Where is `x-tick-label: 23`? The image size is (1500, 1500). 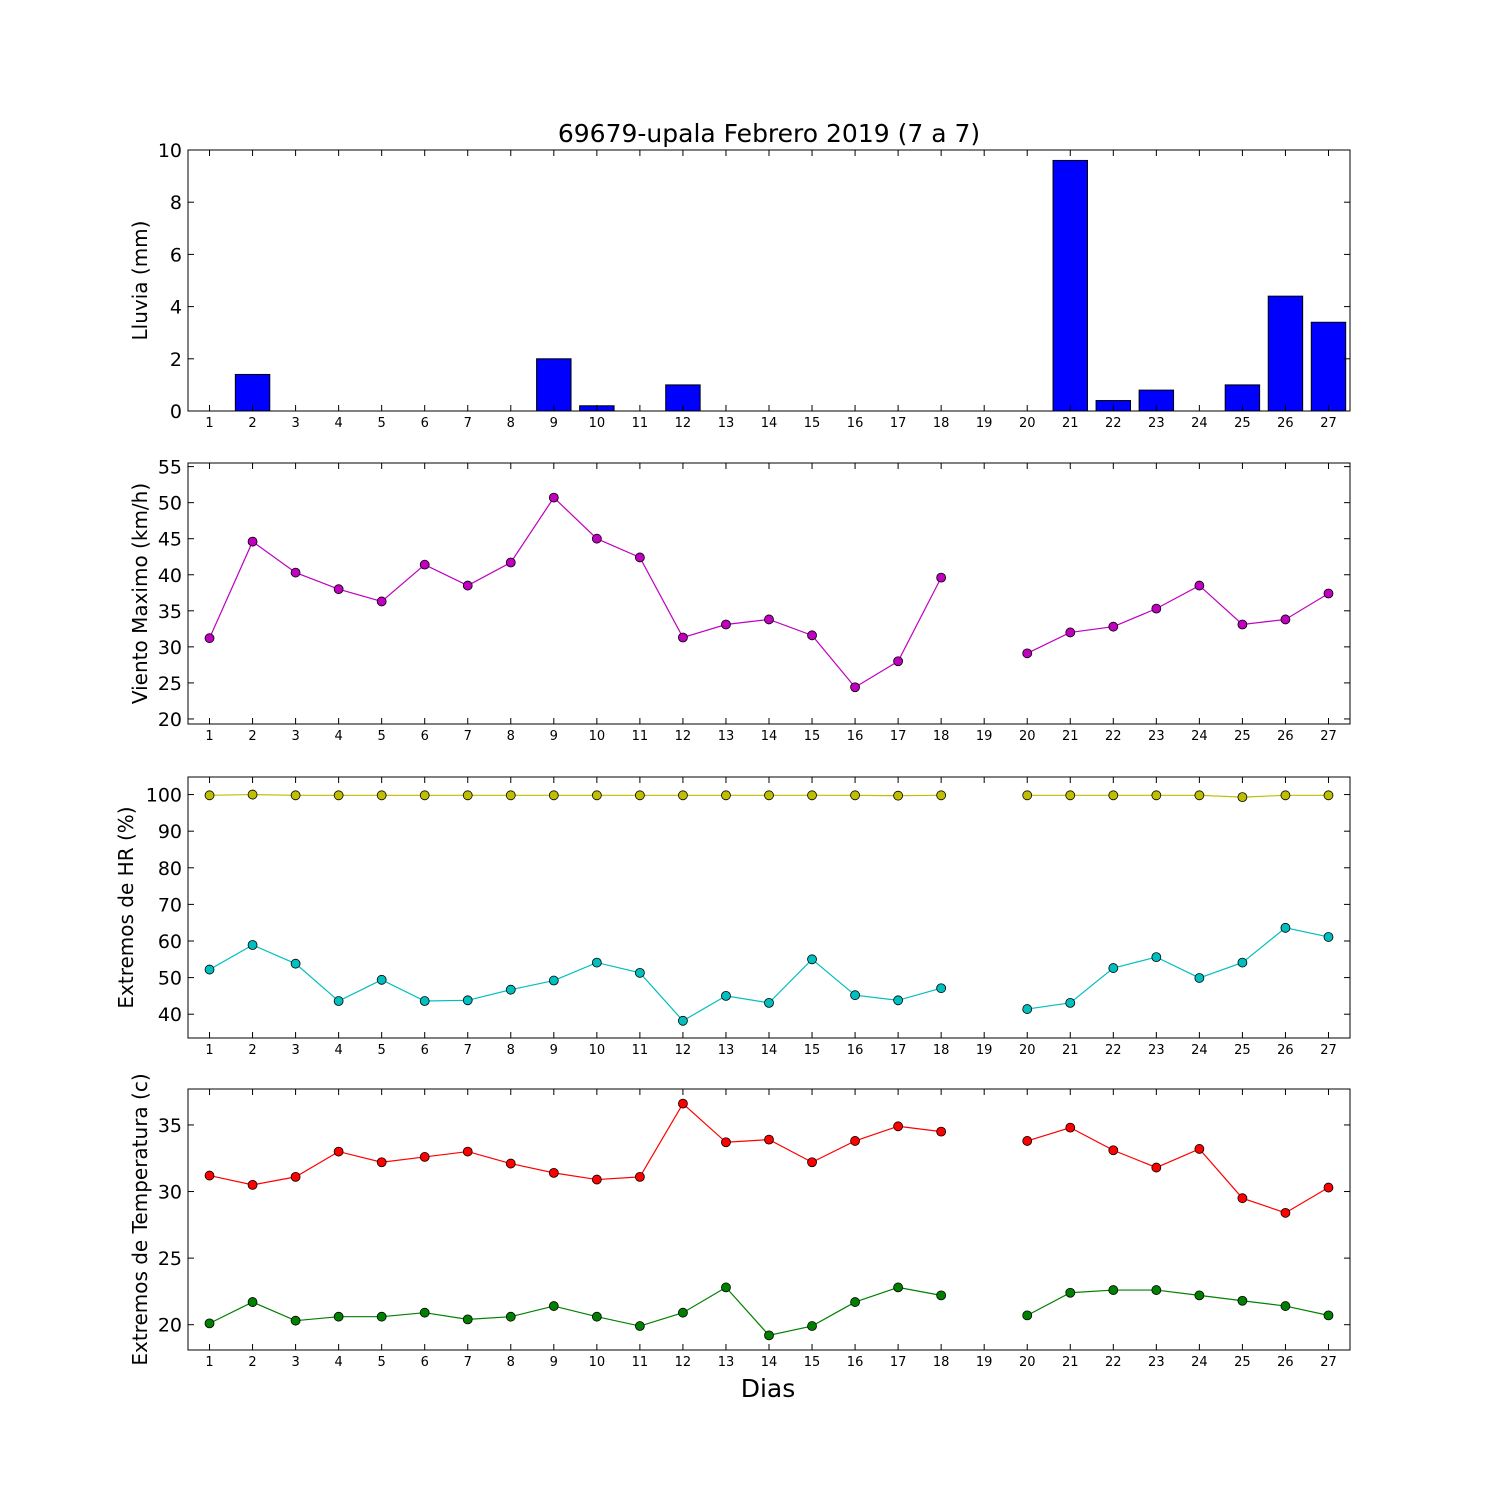
x-tick-label: 23 is located at coordinates (1156, 1050).